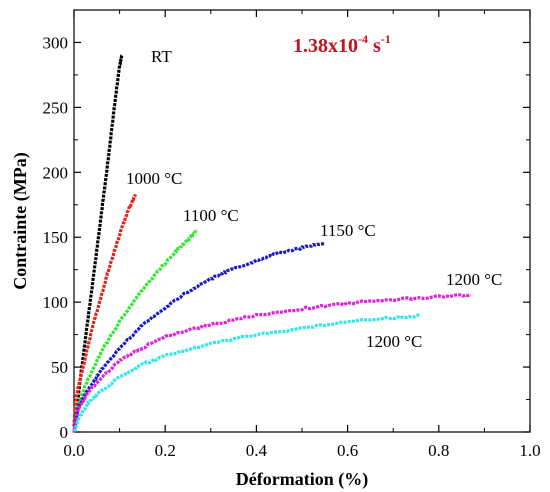 This screenshot has height=492, width=550. I want to click on series-label: 1150 °C, so click(348, 230).